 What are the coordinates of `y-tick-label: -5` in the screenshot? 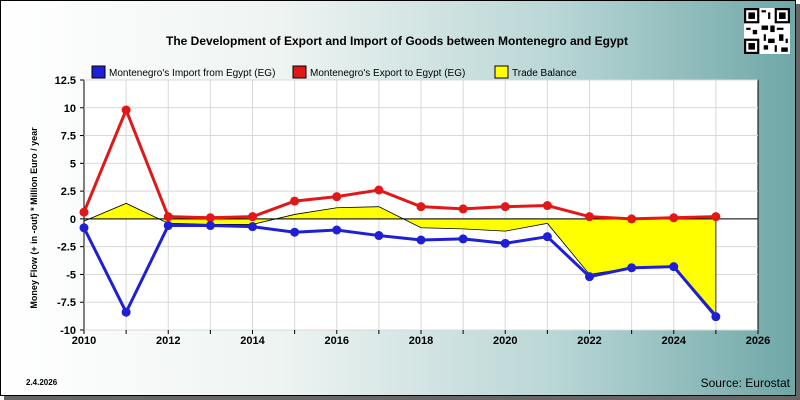 It's located at (71, 275).